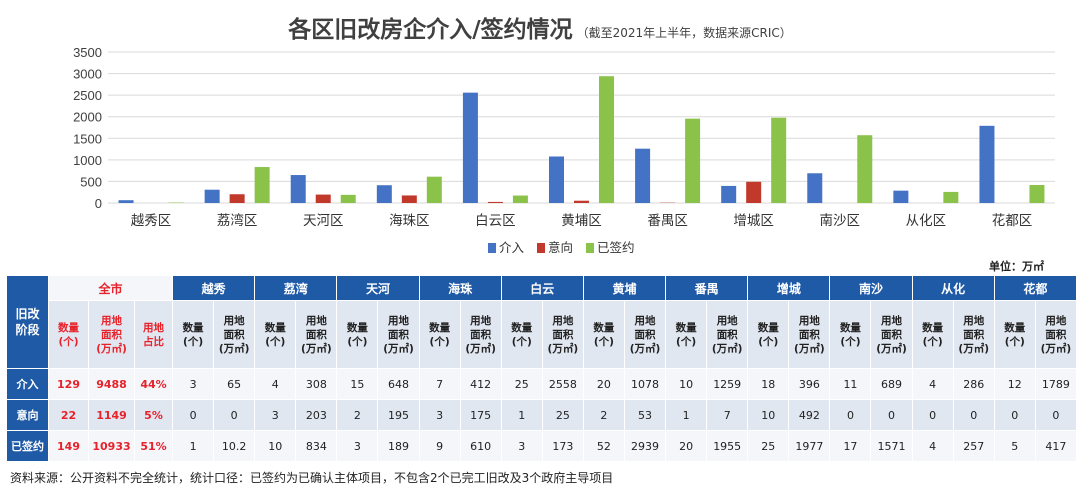 The width and height of the screenshot is (1080, 486). What do you see at coordinates (789, 288) in the screenshot?
I see `district-header: 增城` at bounding box center [789, 288].